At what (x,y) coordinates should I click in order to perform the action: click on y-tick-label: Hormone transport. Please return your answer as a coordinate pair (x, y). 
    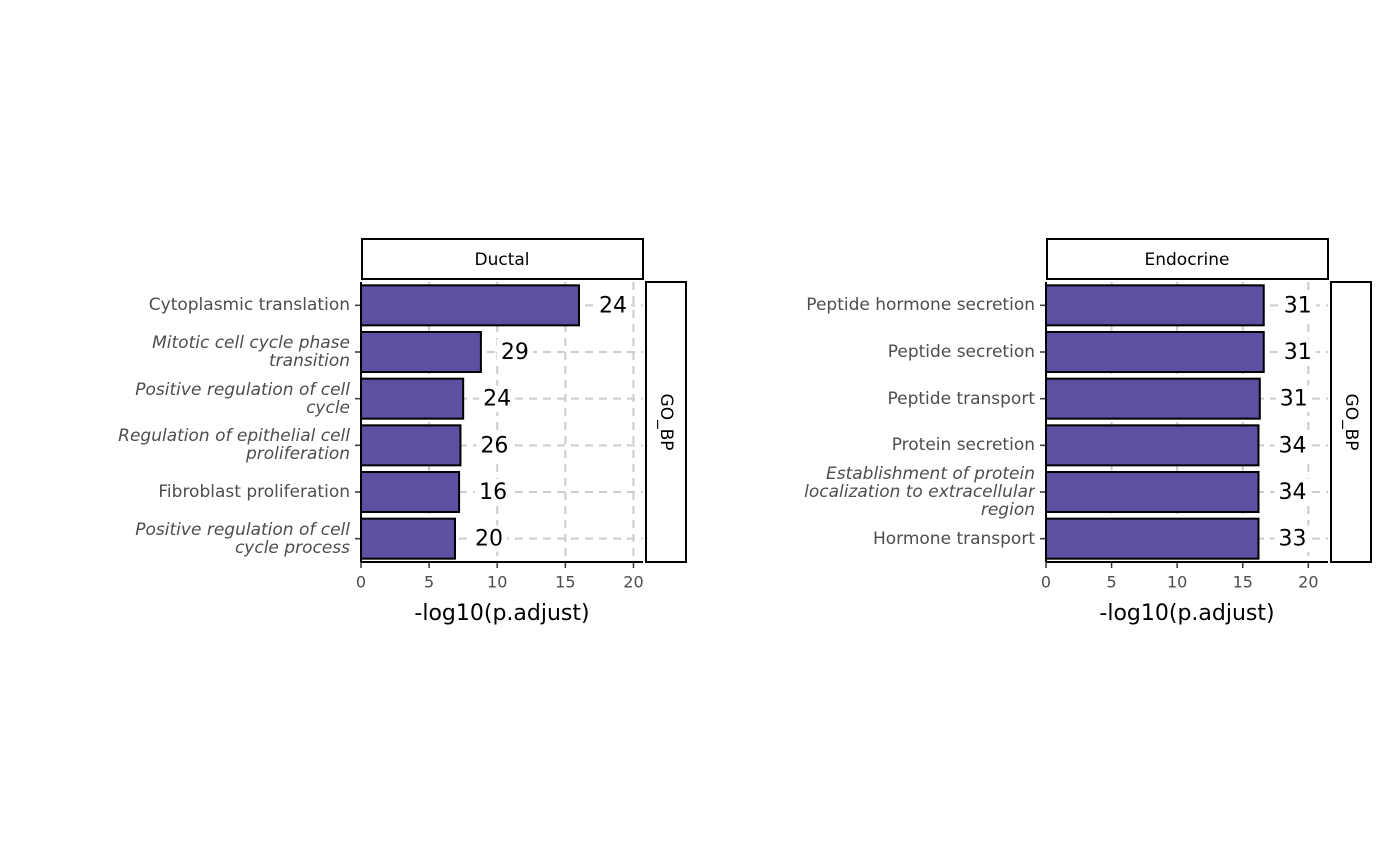
    Looking at the image, I should click on (953, 538).